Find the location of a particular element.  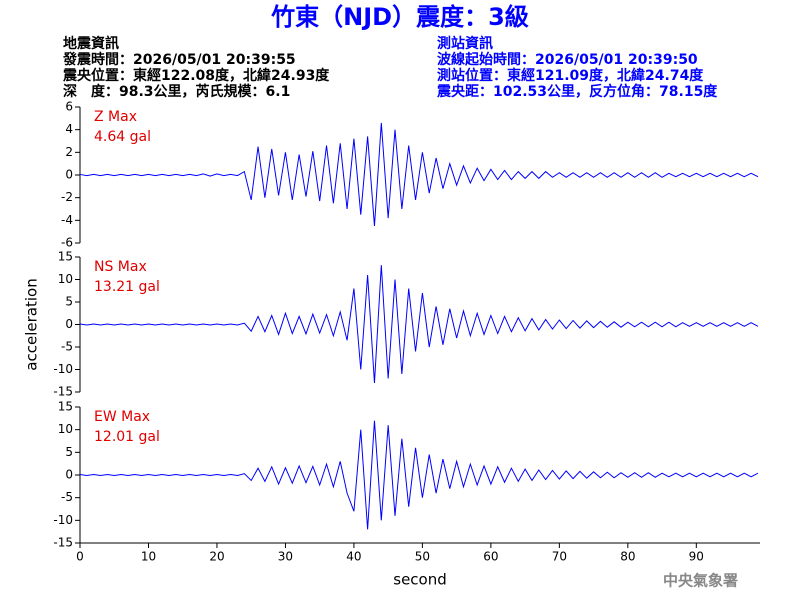

y-tick-label: -2 is located at coordinates (67, 197).